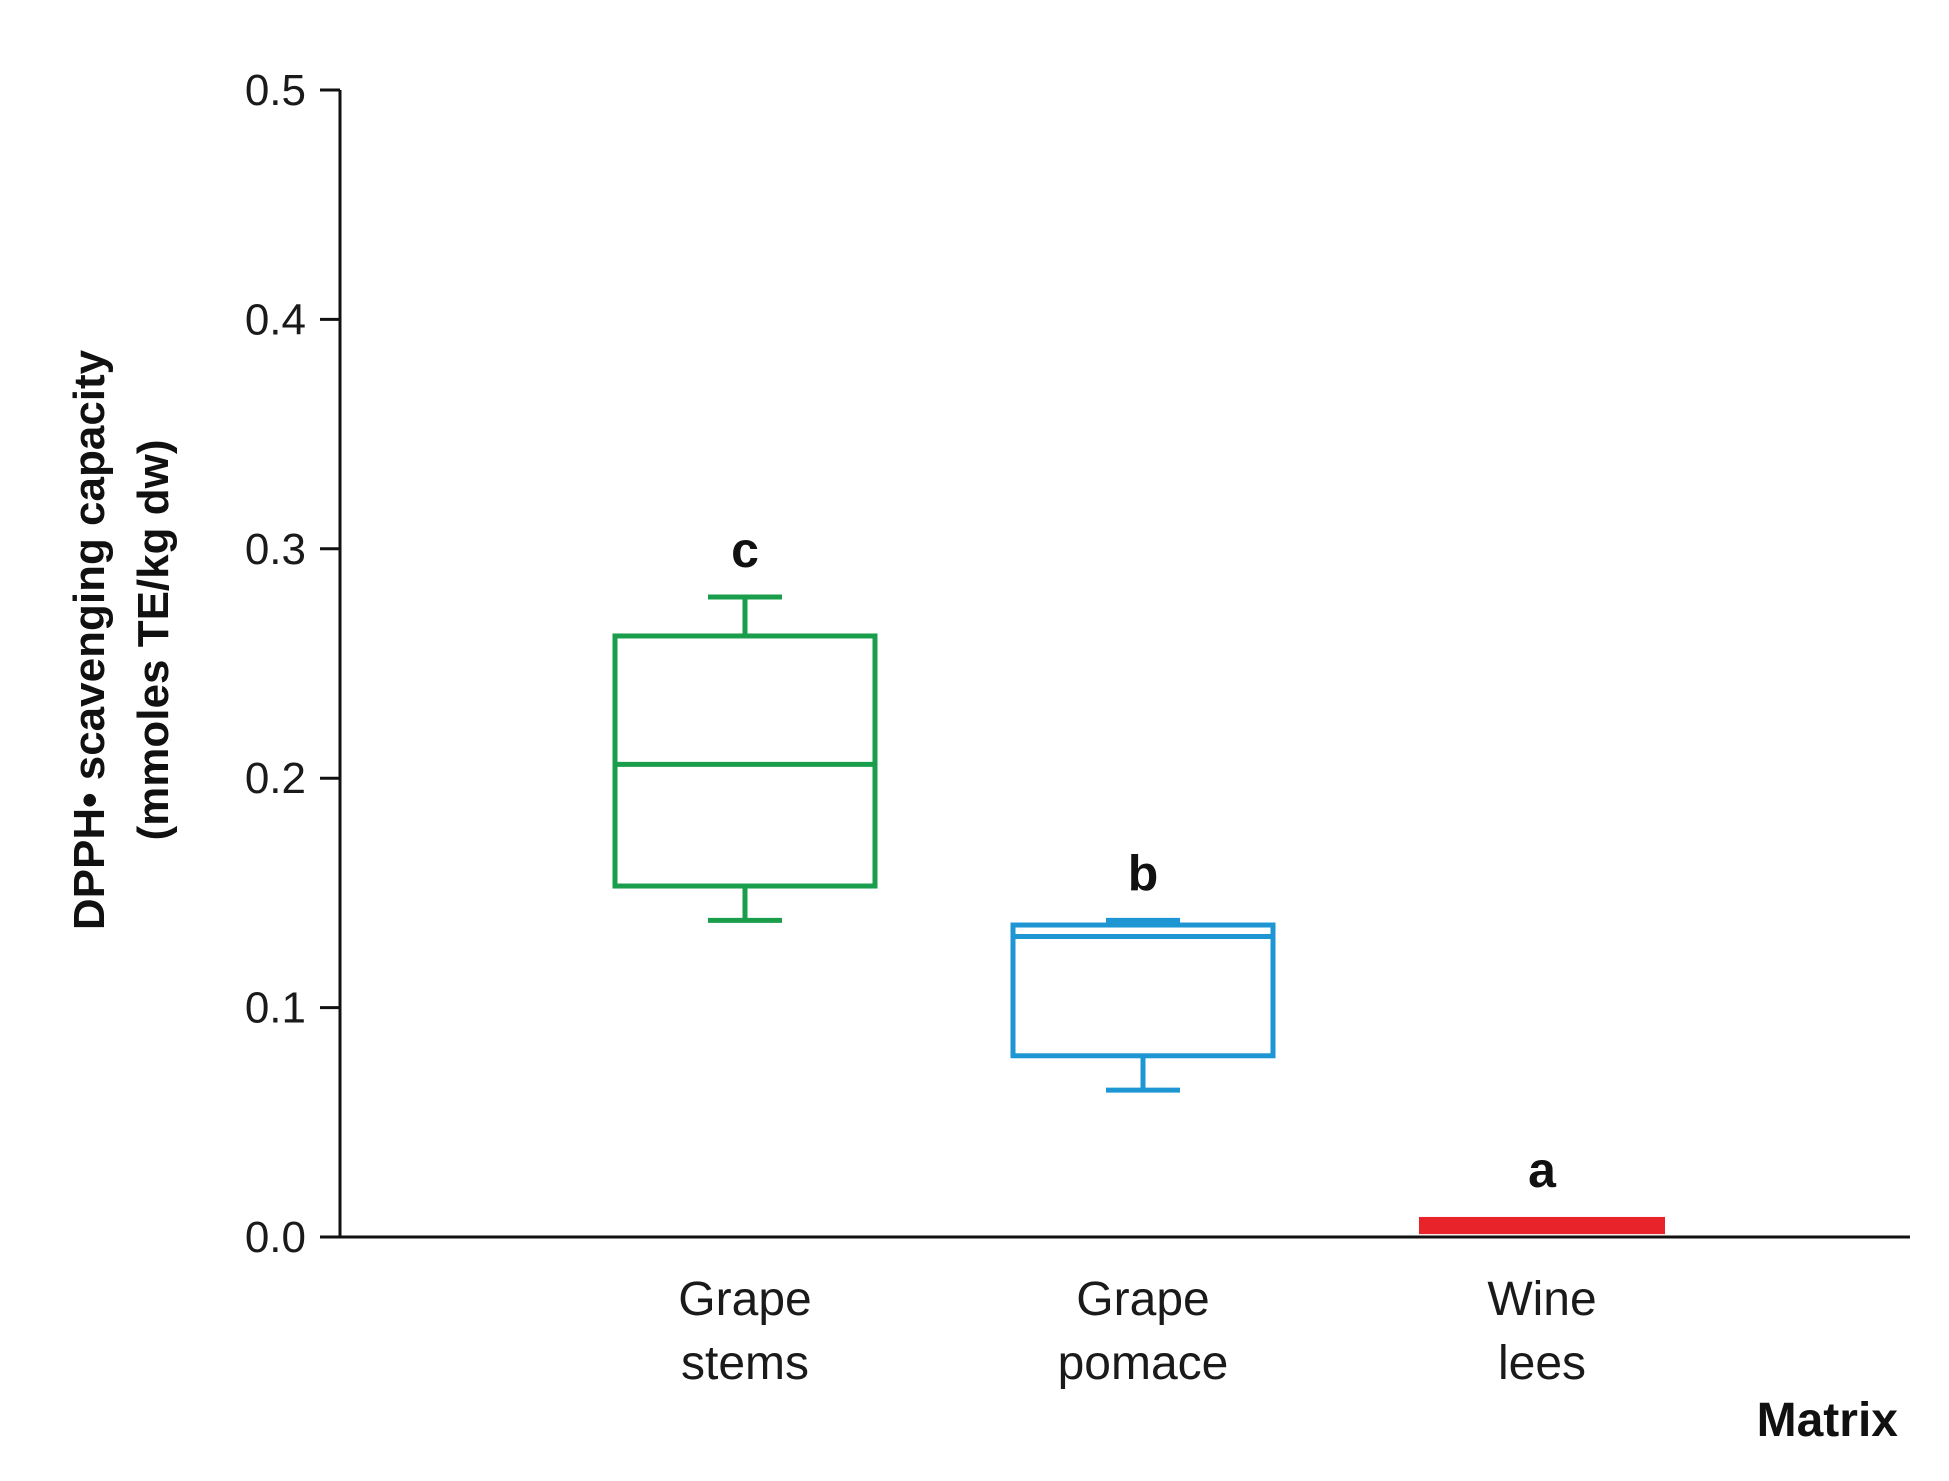 The width and height of the screenshot is (1949, 1481). Describe the element at coordinates (275, 319) in the screenshot. I see `y-tick-label: 0.4` at that location.